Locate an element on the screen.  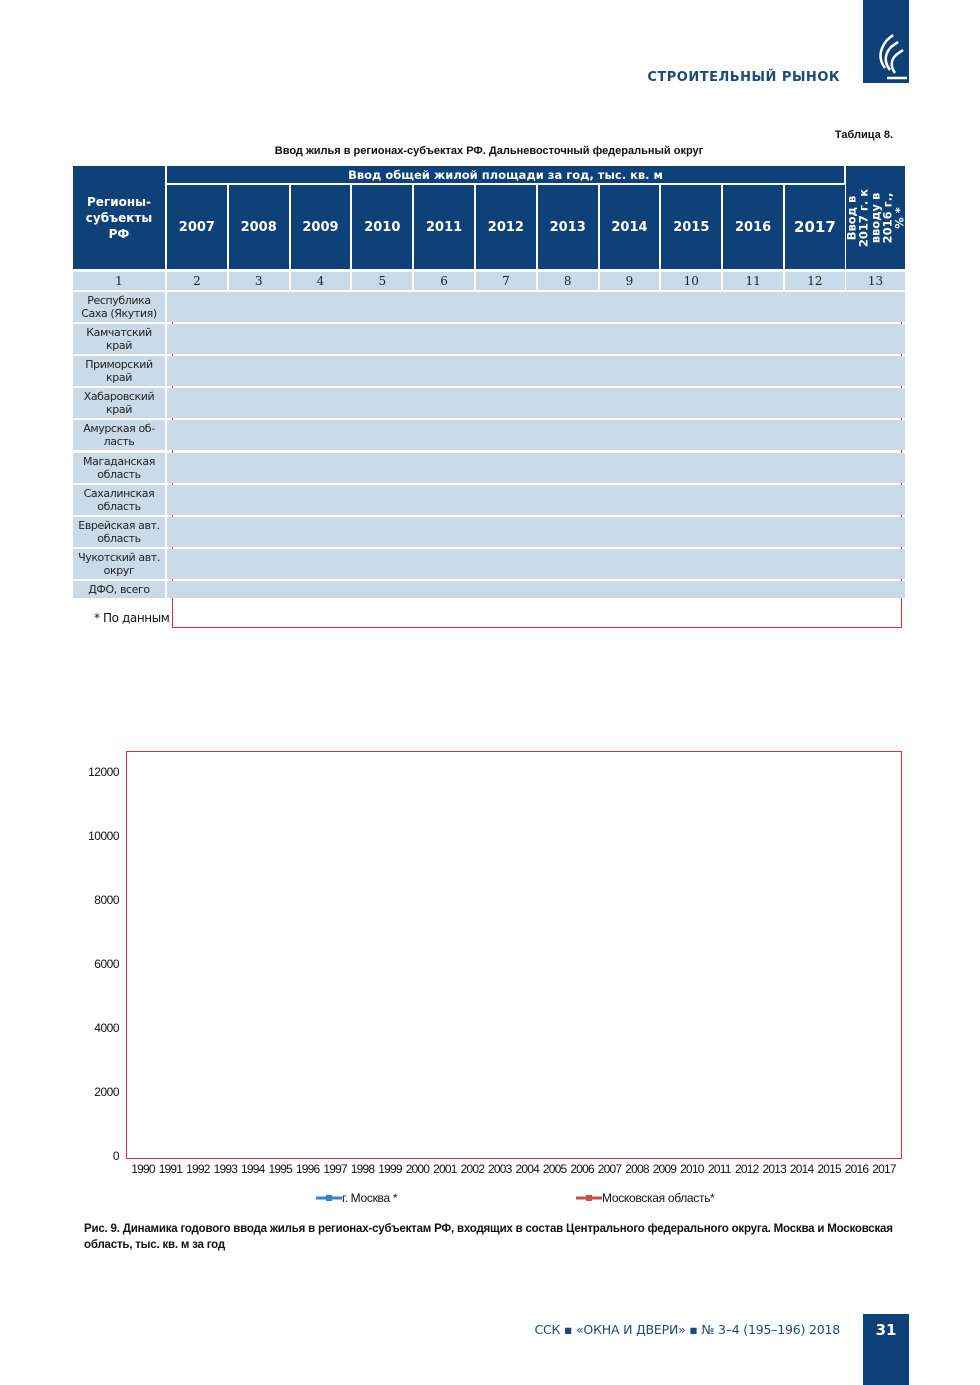
x-tick-label: 1990 is located at coordinates (143, 1169).